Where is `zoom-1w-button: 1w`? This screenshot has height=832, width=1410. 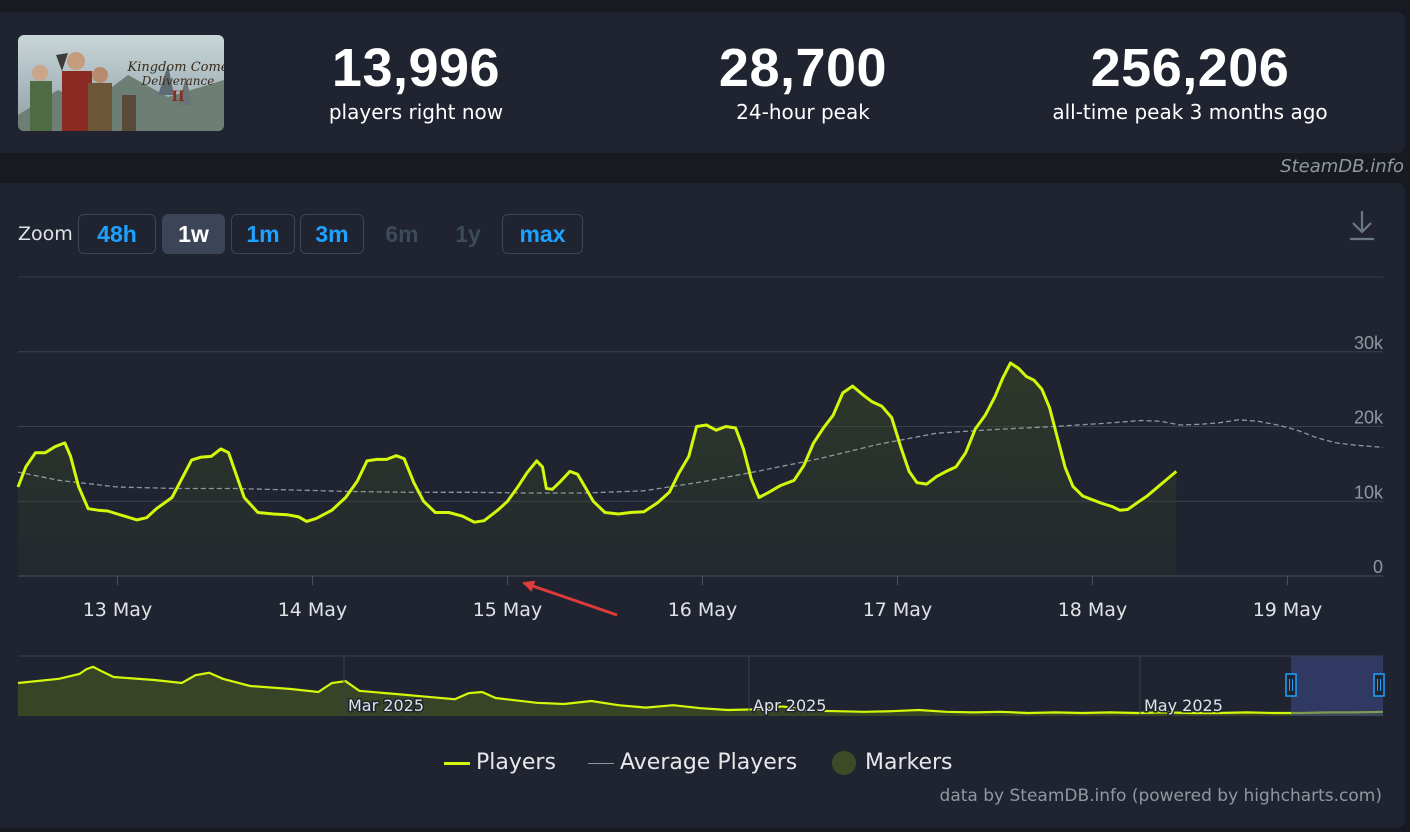
zoom-1w-button: 1w is located at coordinates (193, 234).